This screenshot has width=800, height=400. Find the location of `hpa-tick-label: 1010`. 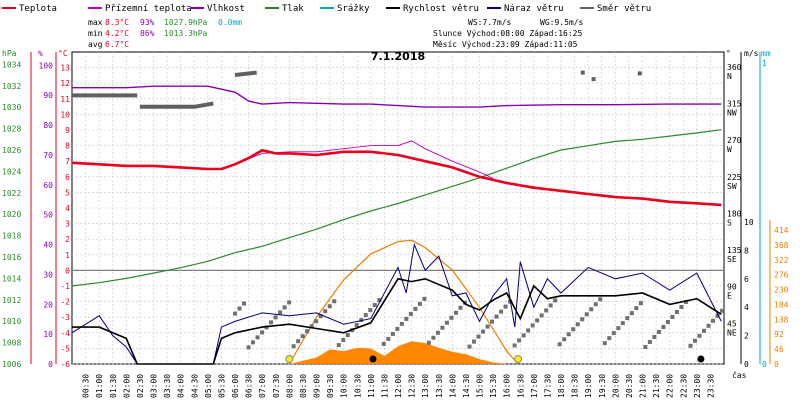

hpa-tick-label: 1010 is located at coordinates (11, 321).